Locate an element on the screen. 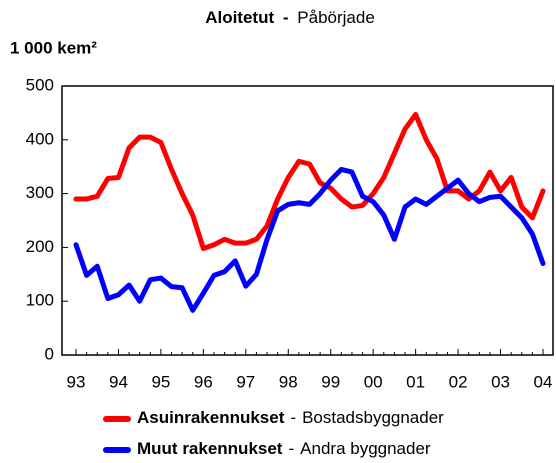 This screenshot has width=556, height=463. x-tick-label: 97 is located at coordinates (245, 381).